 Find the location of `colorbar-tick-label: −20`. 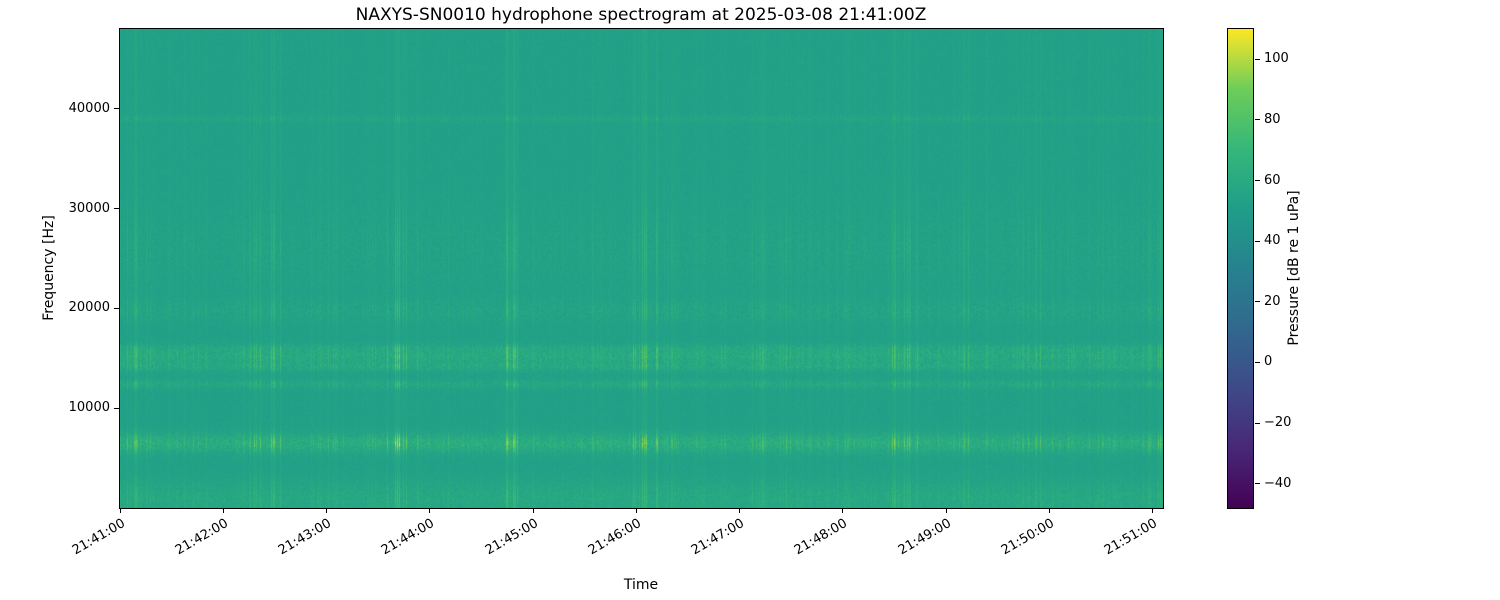

colorbar-tick-label: −20 is located at coordinates (1278, 423).